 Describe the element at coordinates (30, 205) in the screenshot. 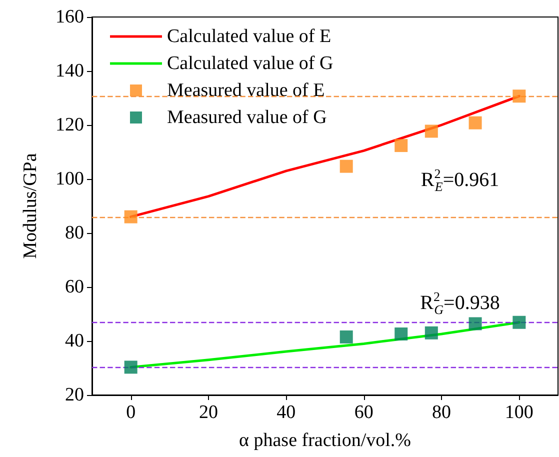

I see `y-axis-title: Modulus/GPa` at that location.